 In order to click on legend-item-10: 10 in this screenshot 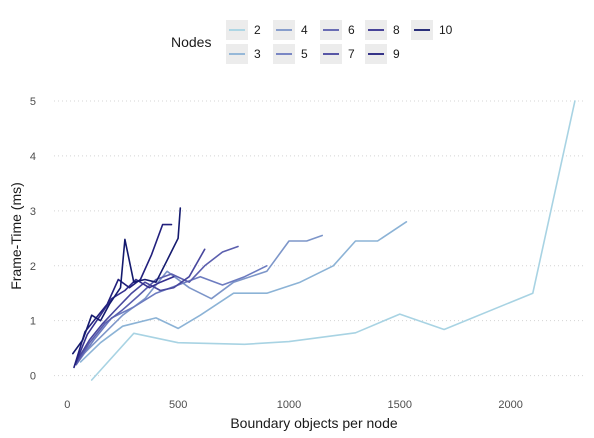, I will do `click(432, 30)`.